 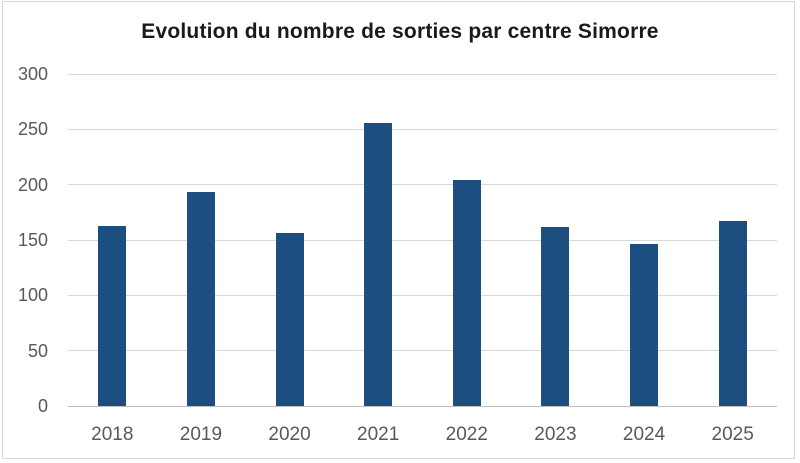 What do you see at coordinates (422, 406) in the screenshot?
I see `x-axis-line` at bounding box center [422, 406].